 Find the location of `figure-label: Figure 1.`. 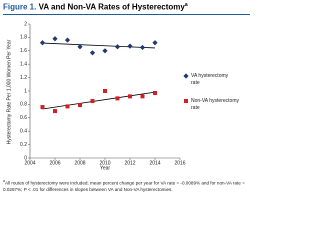

figure-label: Figure 1. is located at coordinates (20, 7).